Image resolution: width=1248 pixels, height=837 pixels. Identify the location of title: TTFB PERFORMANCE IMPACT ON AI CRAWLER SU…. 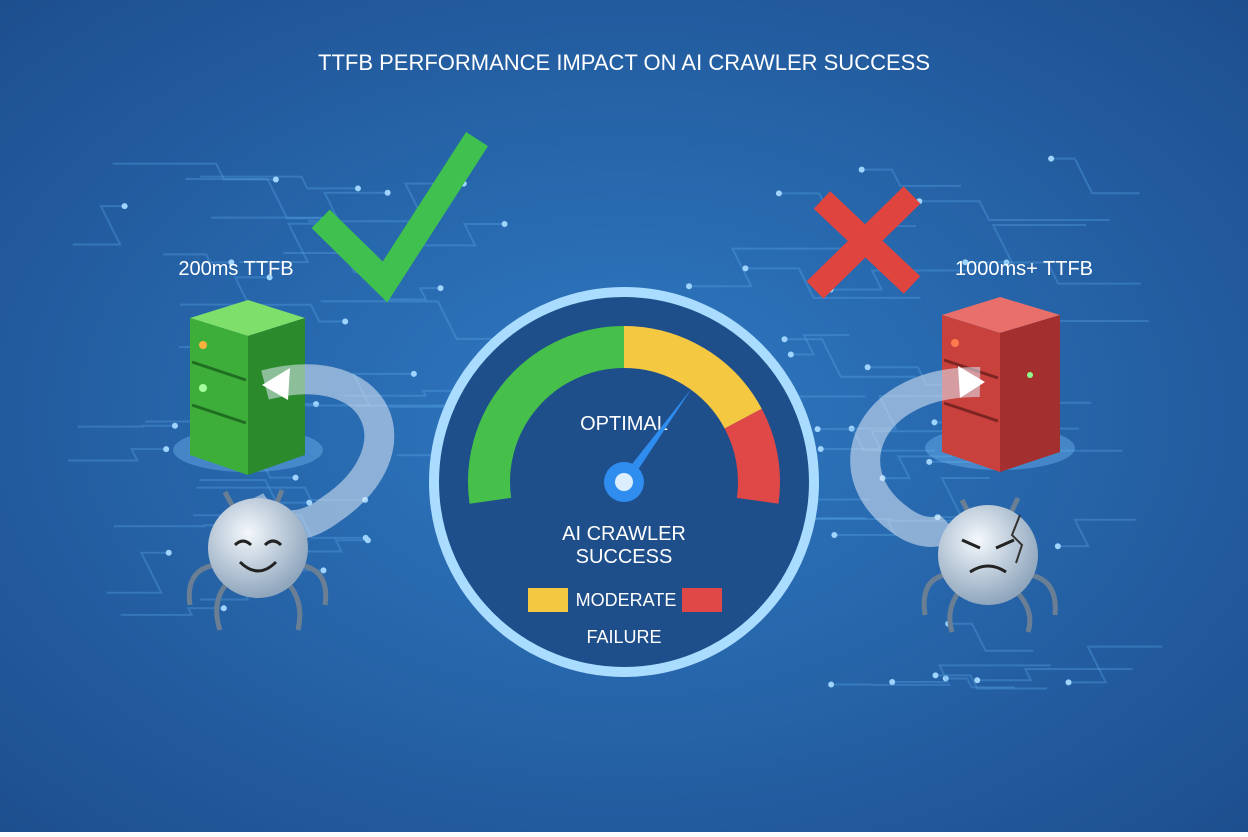
(624, 62).